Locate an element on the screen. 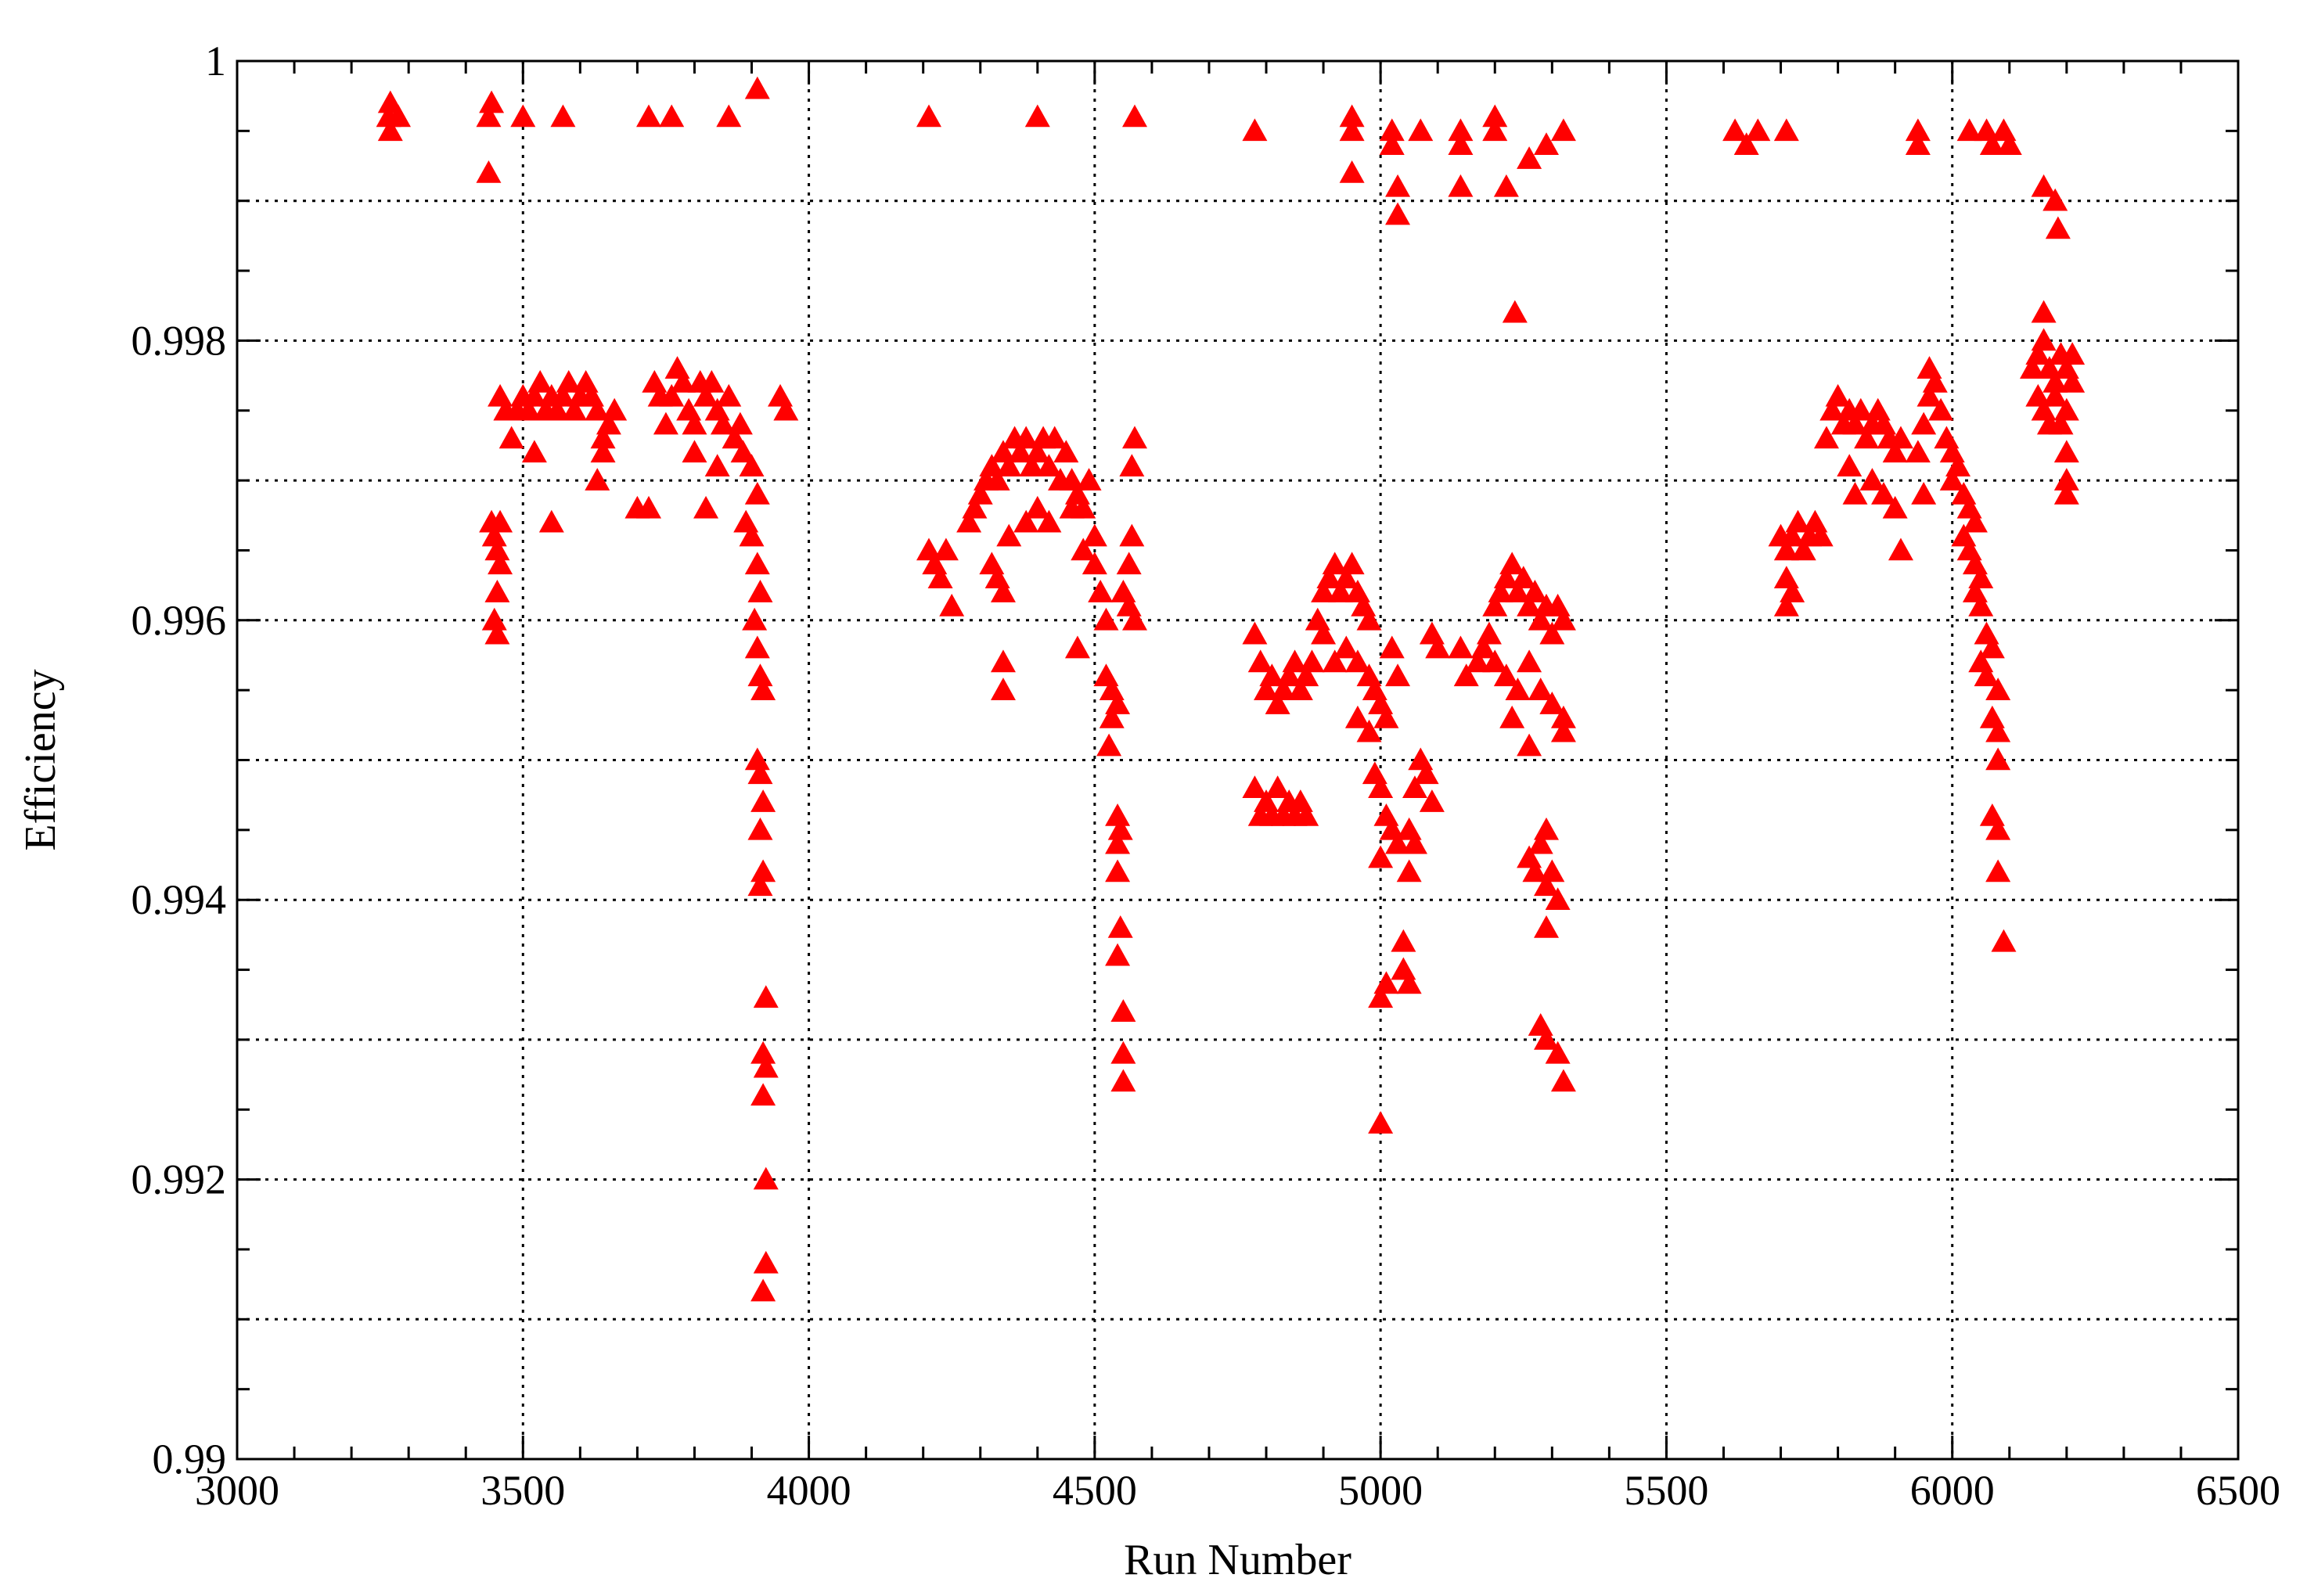 This screenshot has width=2307, height=1596. x-tick-label: 5500 is located at coordinates (1666, 1490).